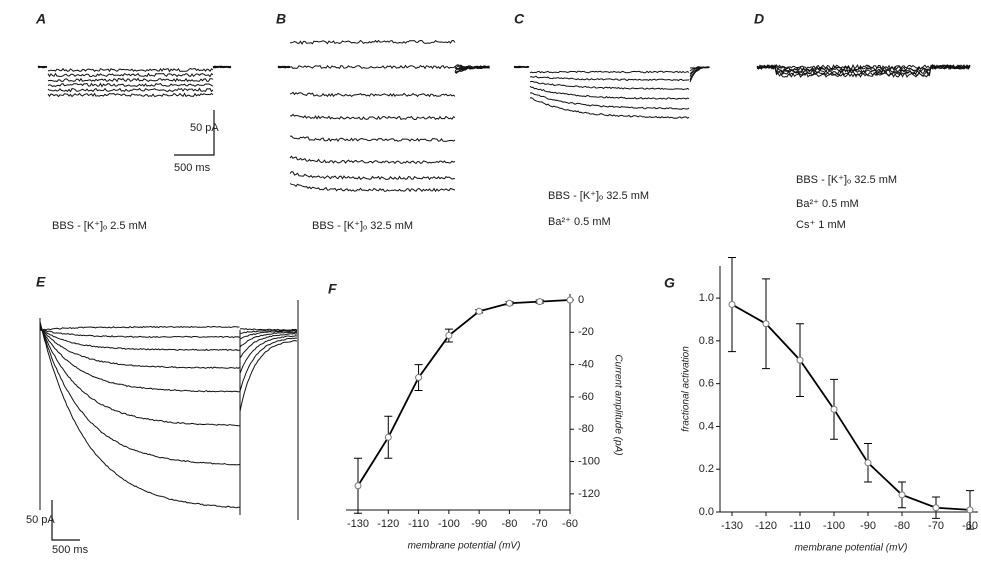  Describe the element at coordinates (766, 526) in the screenshot. I see `x-tick-label: -120` at that location.